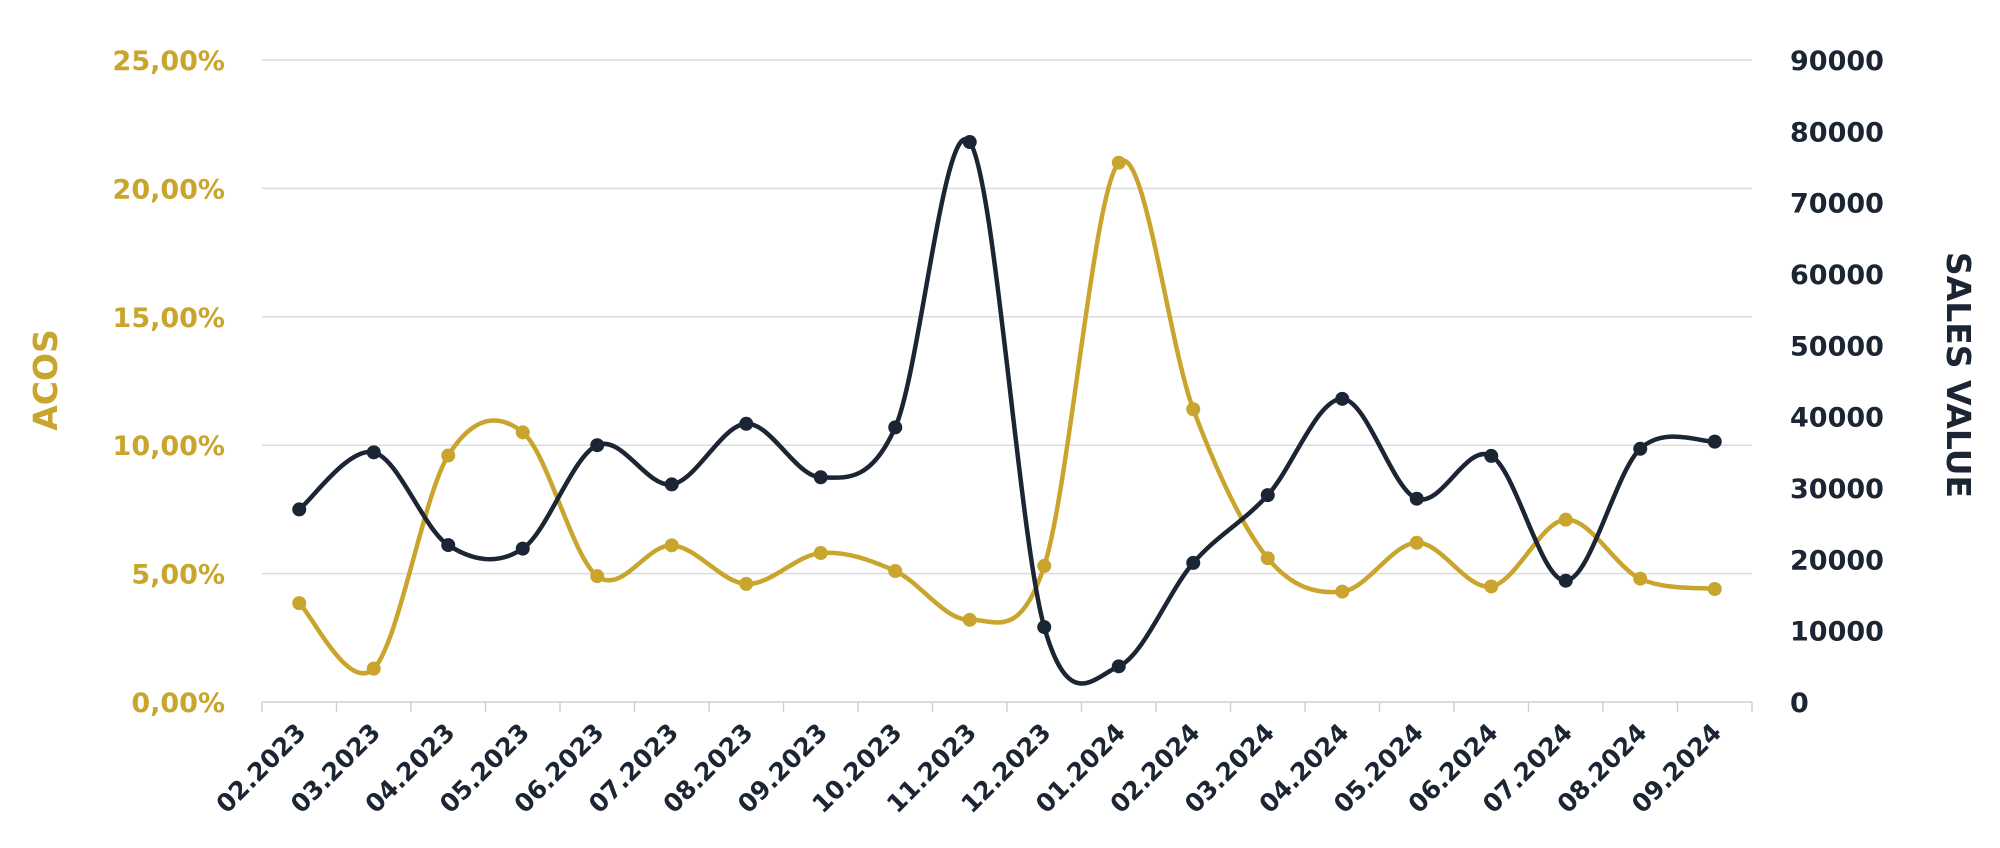  What do you see at coordinates (169, 382) in the screenshot?
I see `left-axis-ticks: 0,00% 5,00% 10,00% 15,00% 20,00% 25,00%` at bounding box center [169, 382].